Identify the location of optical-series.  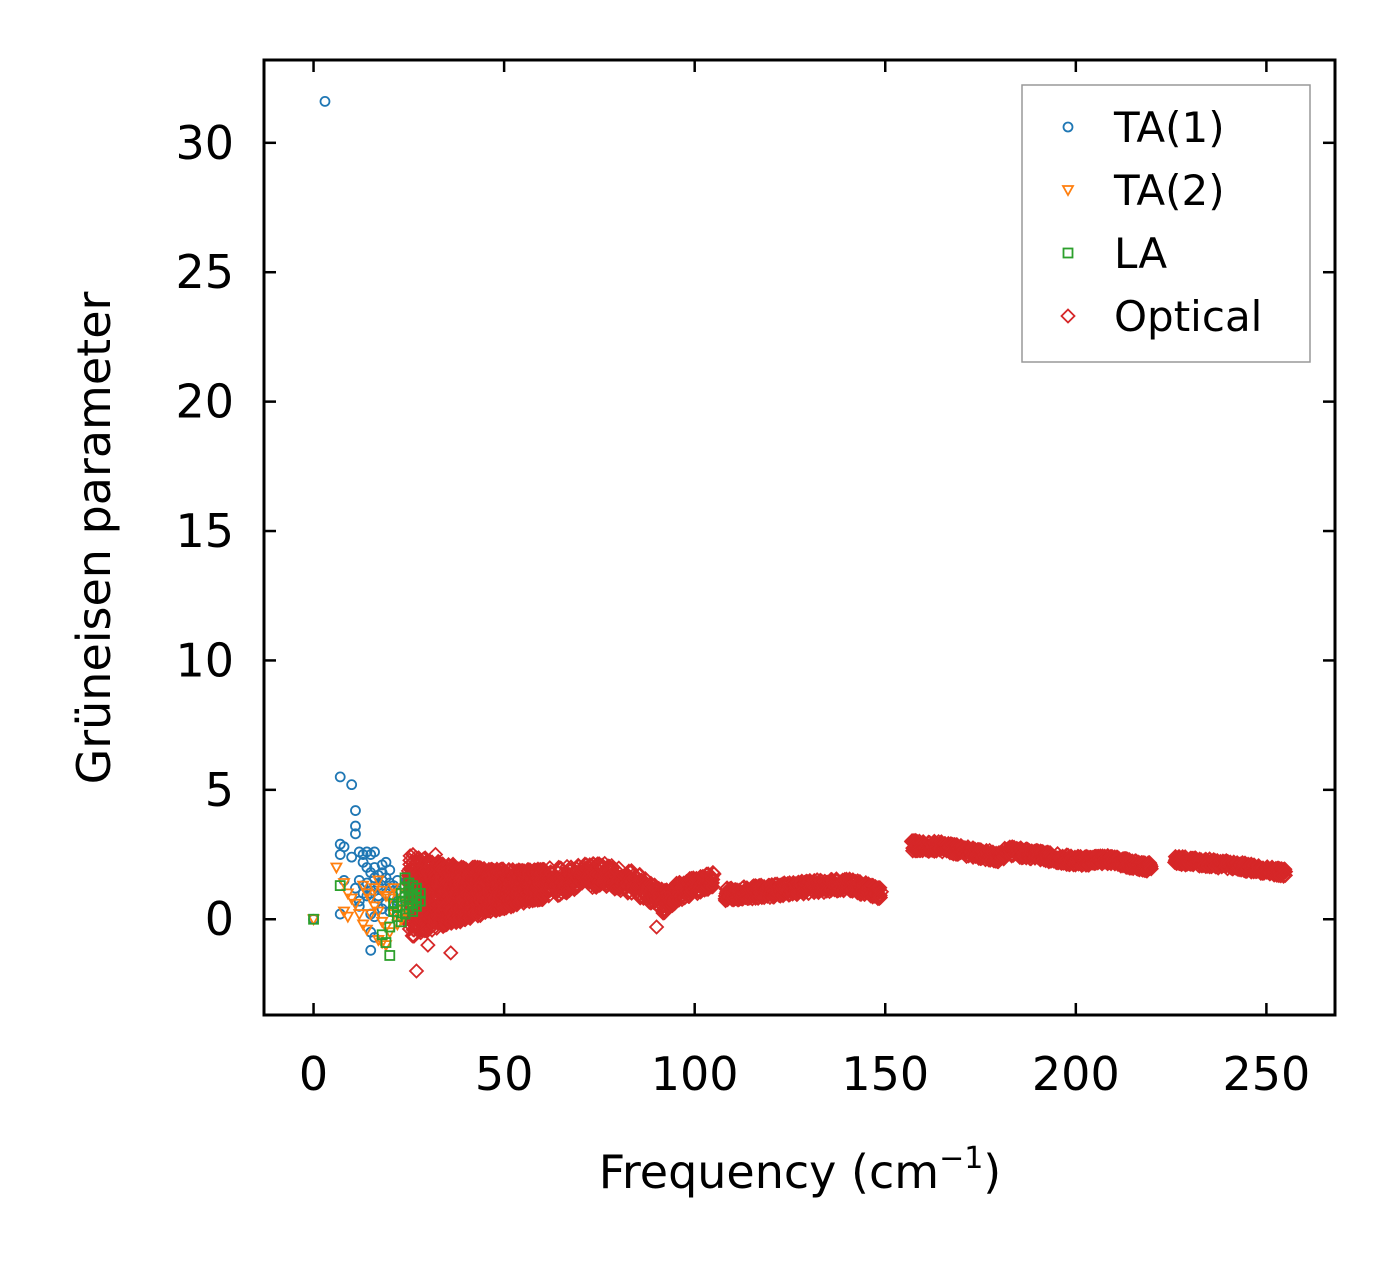
(847, 905).